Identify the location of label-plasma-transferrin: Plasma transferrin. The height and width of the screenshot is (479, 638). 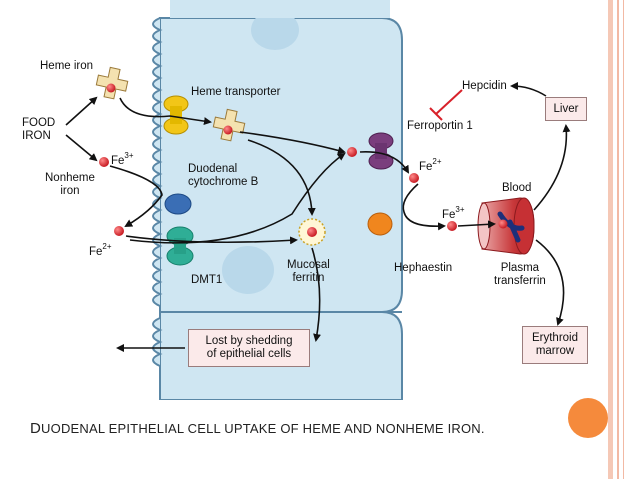
(520, 274).